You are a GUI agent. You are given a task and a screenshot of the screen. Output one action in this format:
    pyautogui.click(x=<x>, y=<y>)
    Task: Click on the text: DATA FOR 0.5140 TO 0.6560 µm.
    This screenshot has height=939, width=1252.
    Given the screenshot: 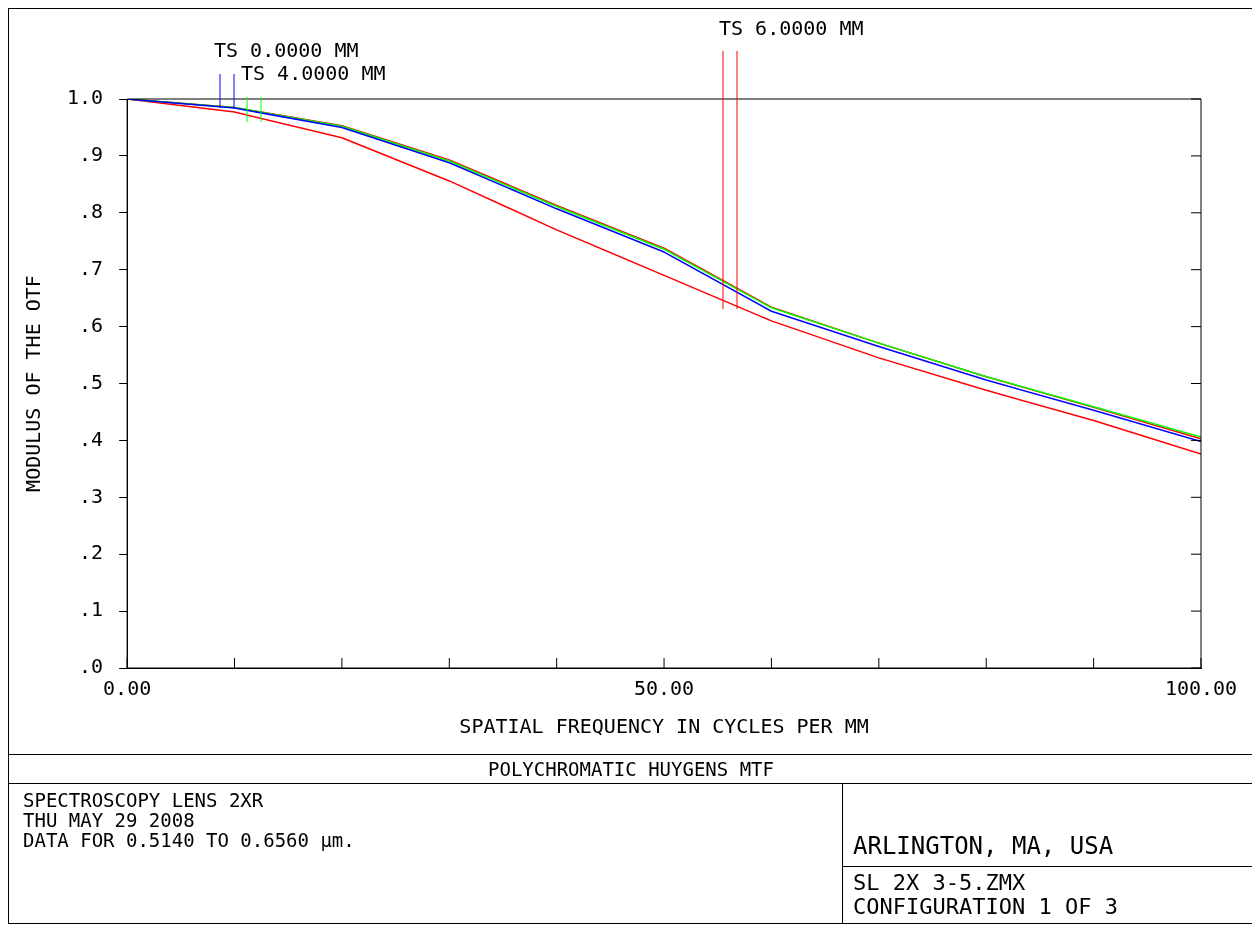 What is the action you would take?
    pyautogui.click(x=189, y=840)
    